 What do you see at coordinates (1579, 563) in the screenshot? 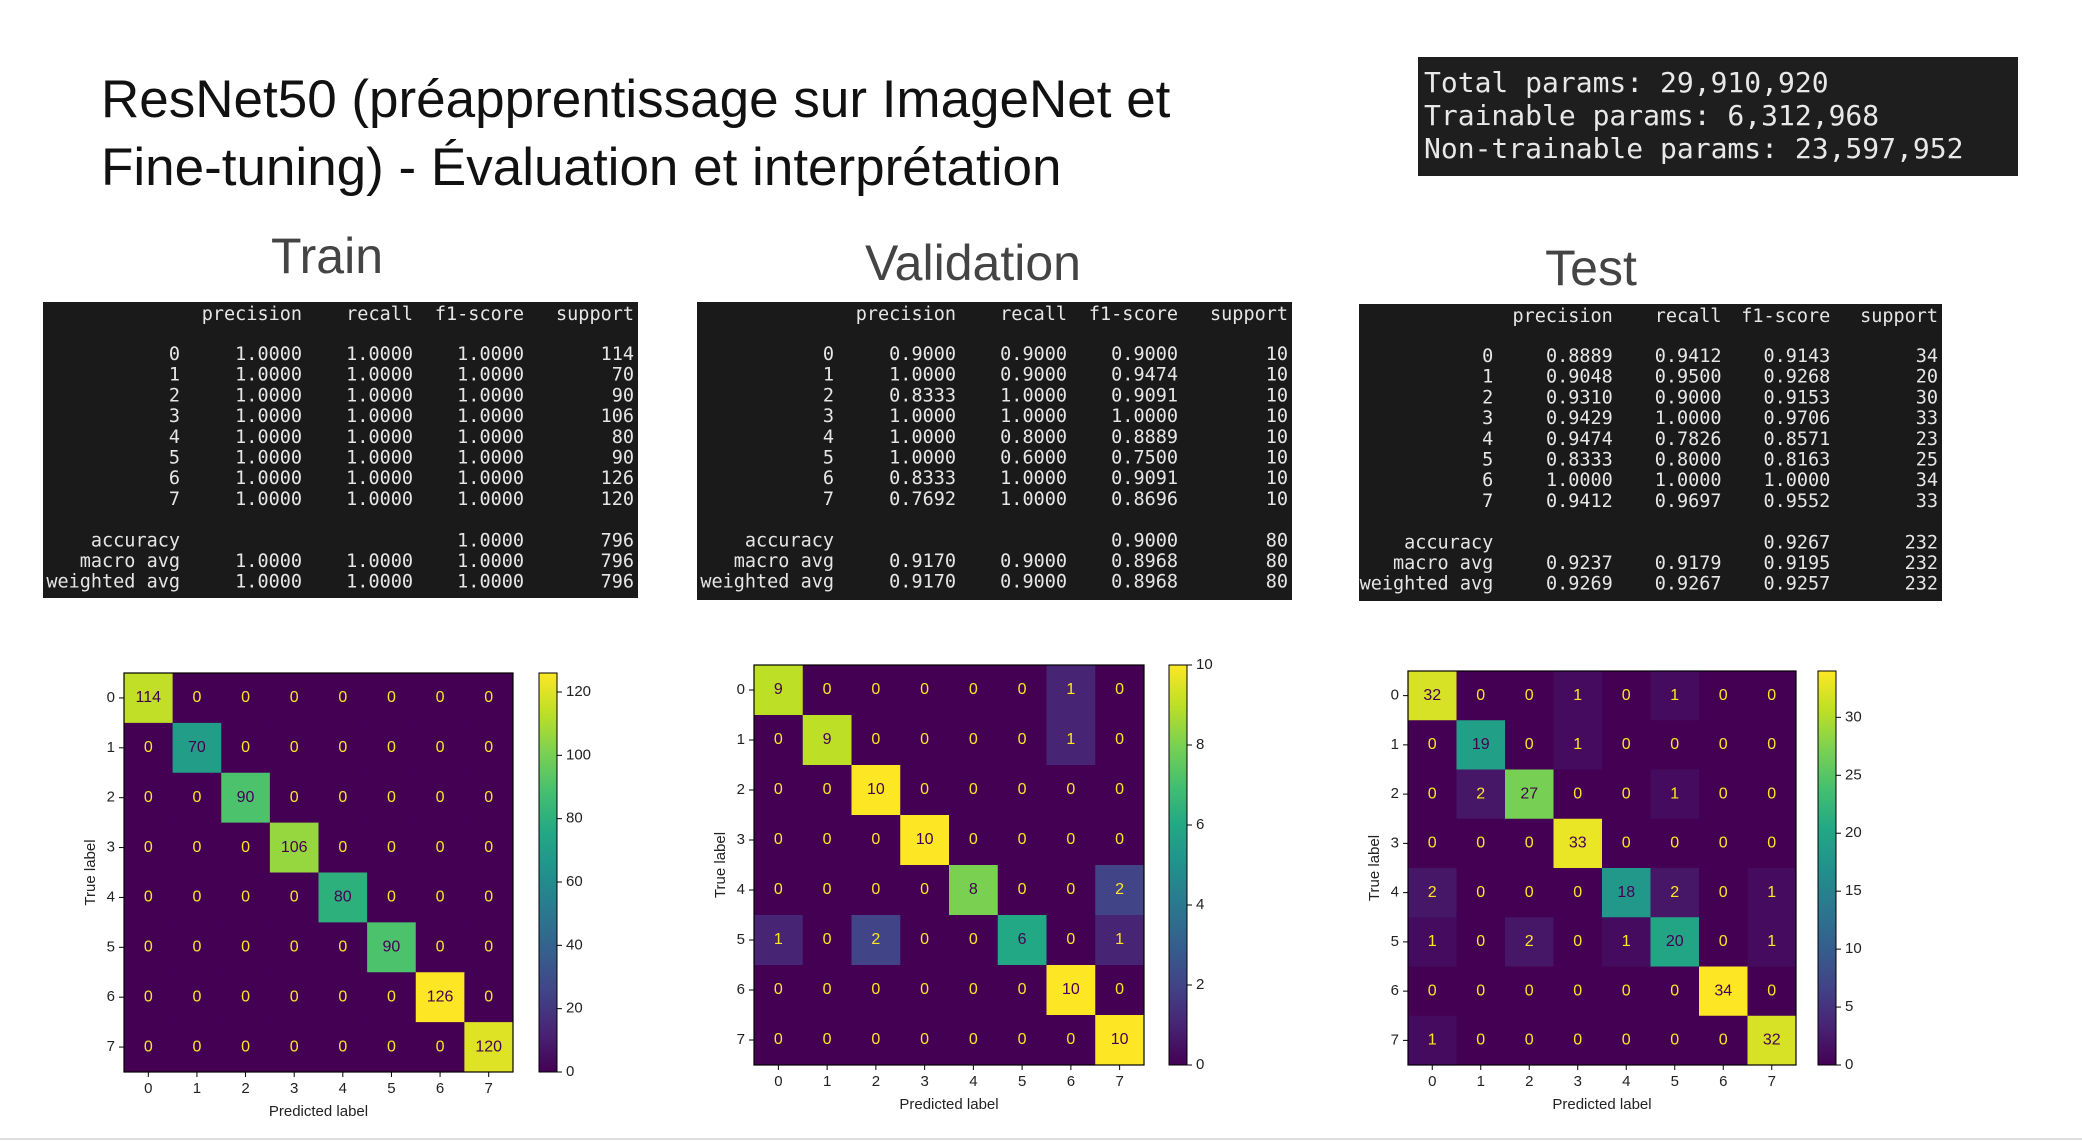
I see `report-cell: 0.9237` at bounding box center [1579, 563].